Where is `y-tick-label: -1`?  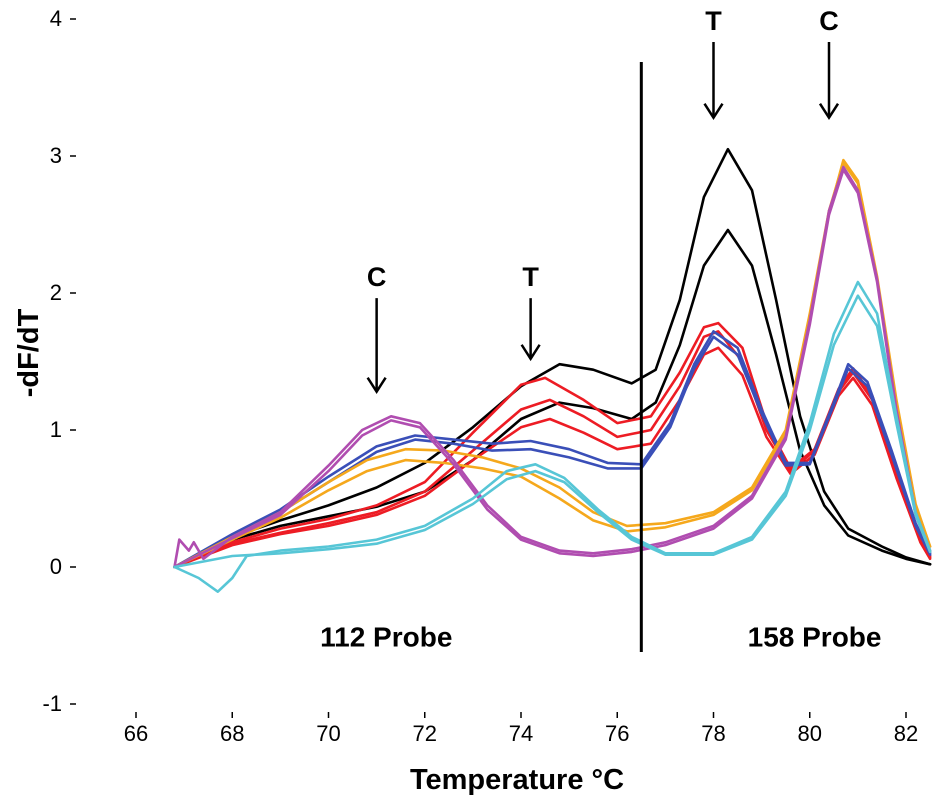
y-tick-label: -1 is located at coordinates (52, 703).